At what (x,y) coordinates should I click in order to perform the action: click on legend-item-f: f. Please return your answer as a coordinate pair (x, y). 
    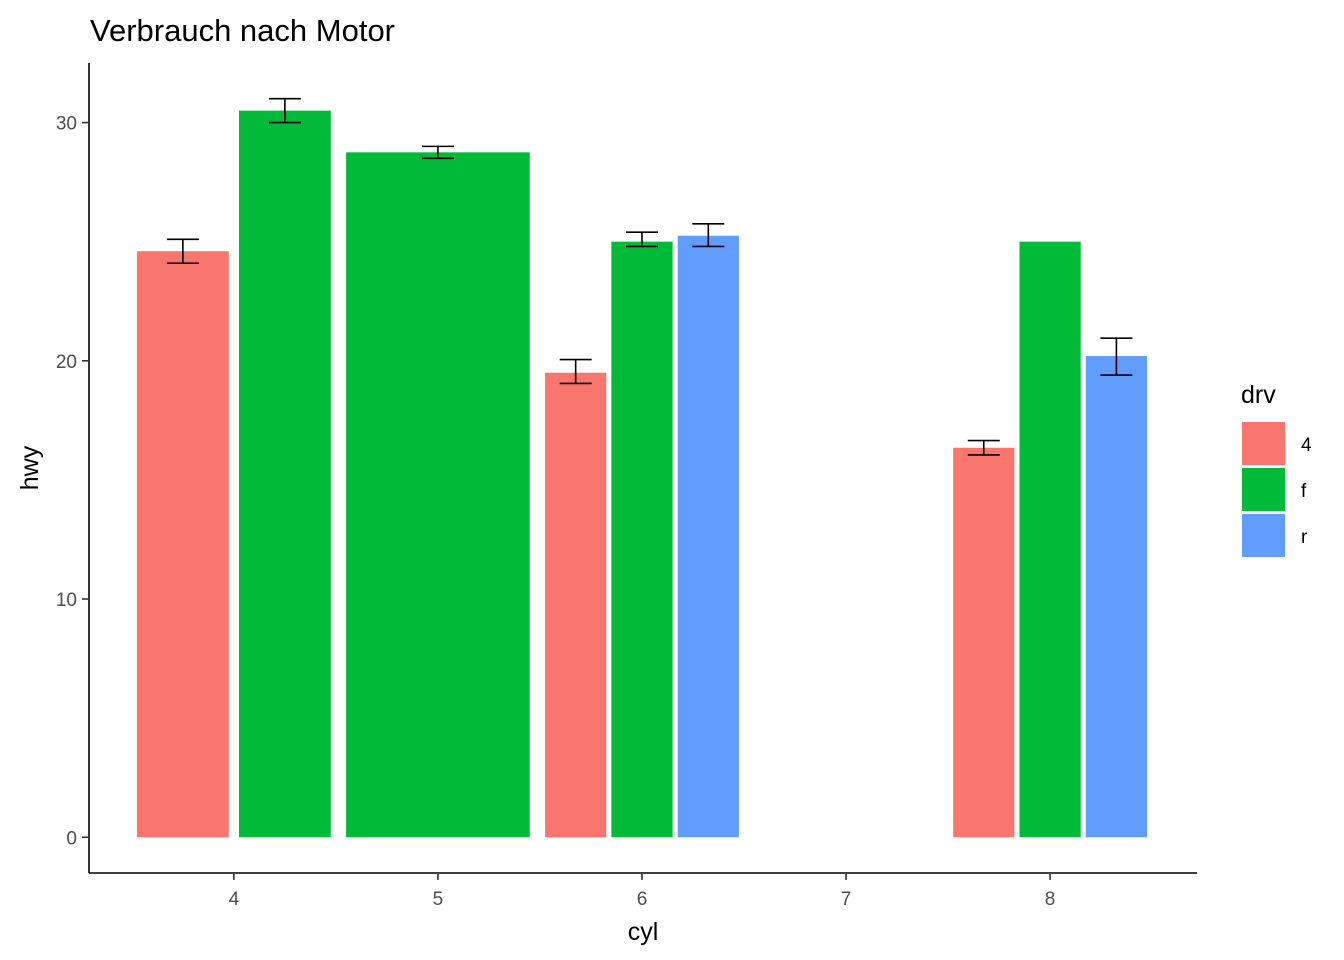
    Looking at the image, I should click on (1274, 489).